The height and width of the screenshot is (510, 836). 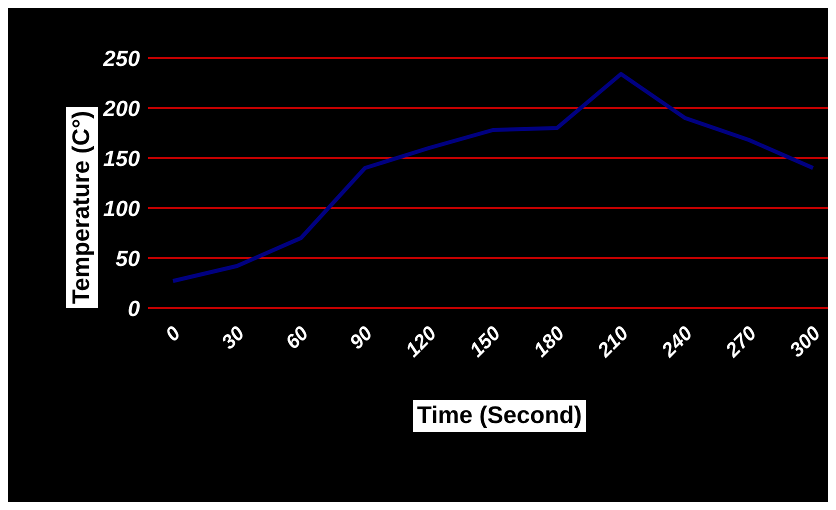 What do you see at coordinates (234, 338) in the screenshot?
I see `x-tick-label: 30` at bounding box center [234, 338].